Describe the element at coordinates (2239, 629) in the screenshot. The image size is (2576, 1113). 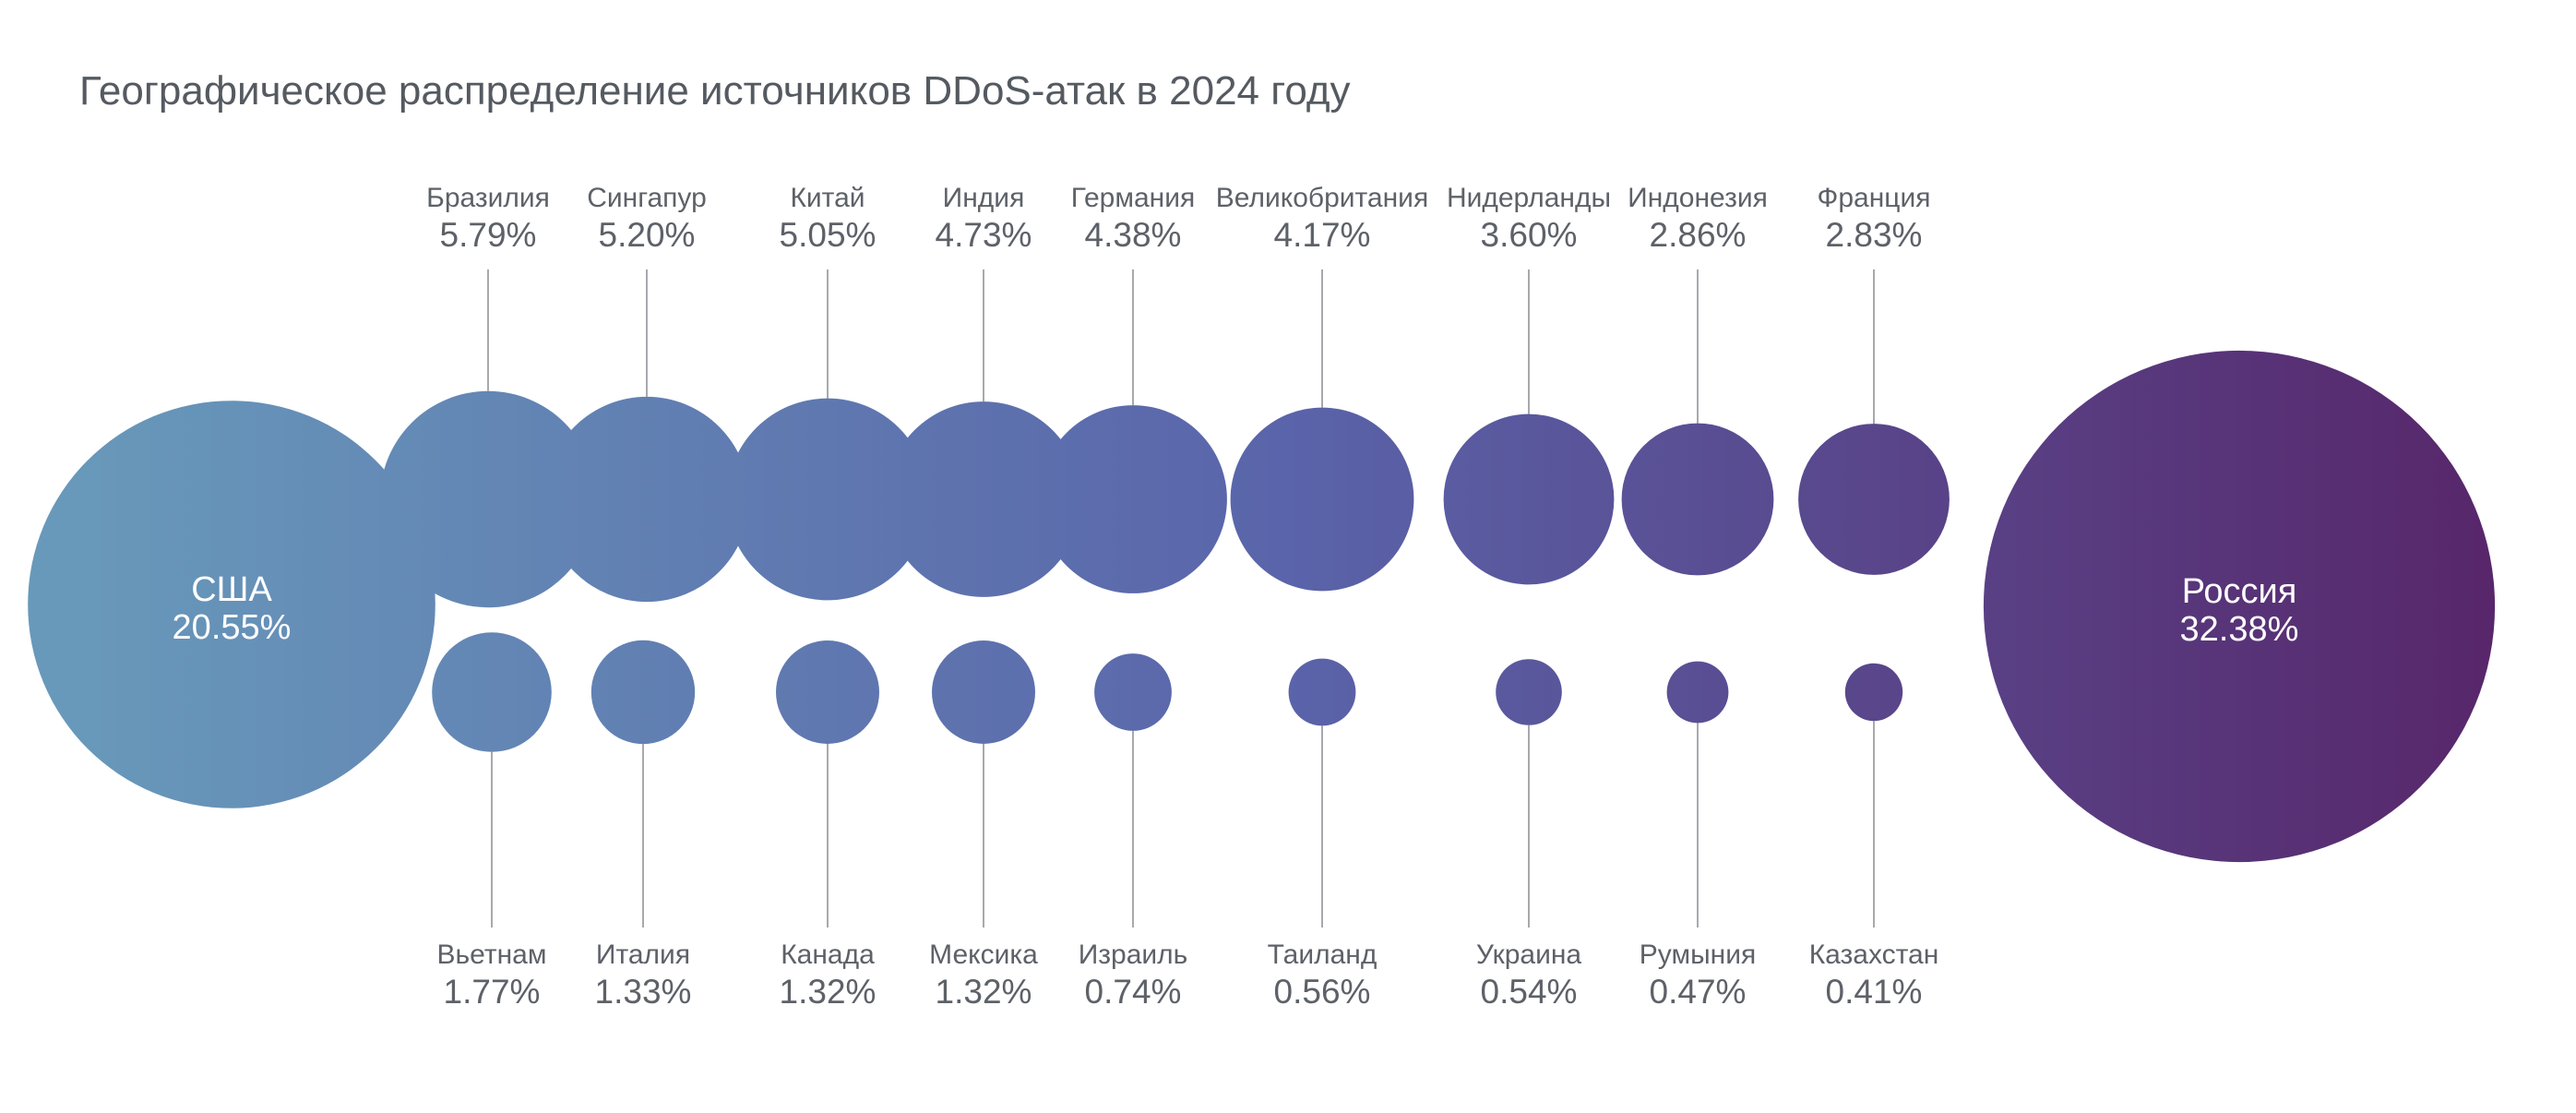
I see `bubble-value-rossiya: 32.38%` at that location.